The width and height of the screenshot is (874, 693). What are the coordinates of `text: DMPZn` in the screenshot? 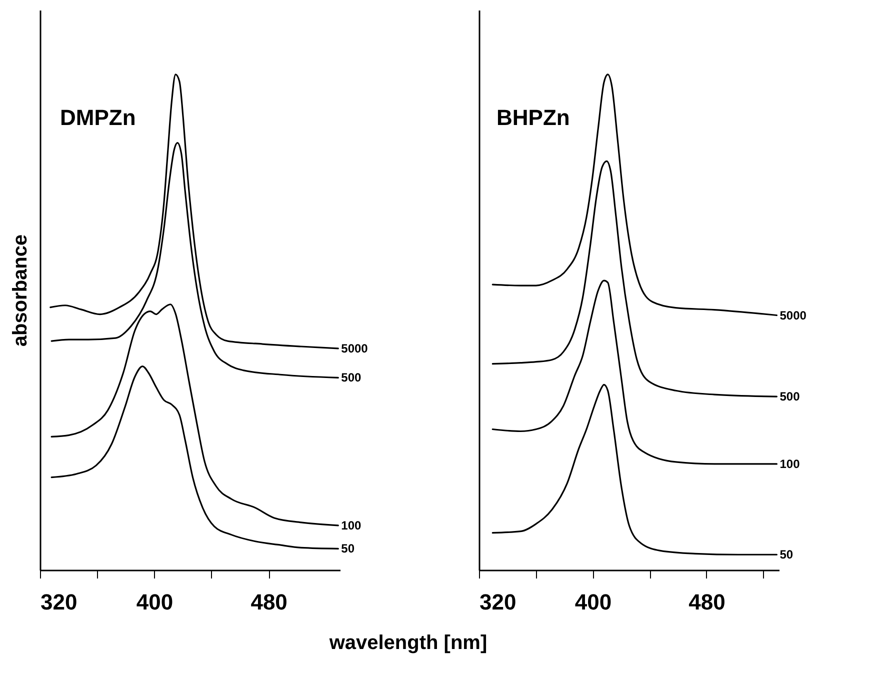 It's located at (98, 117).